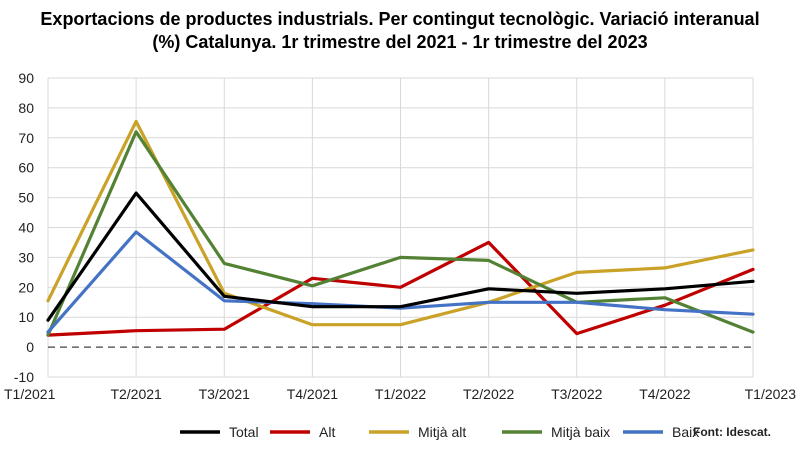 Image resolution: width=800 pixels, height=453 pixels. I want to click on y-tick-label: 90, so click(26, 78).